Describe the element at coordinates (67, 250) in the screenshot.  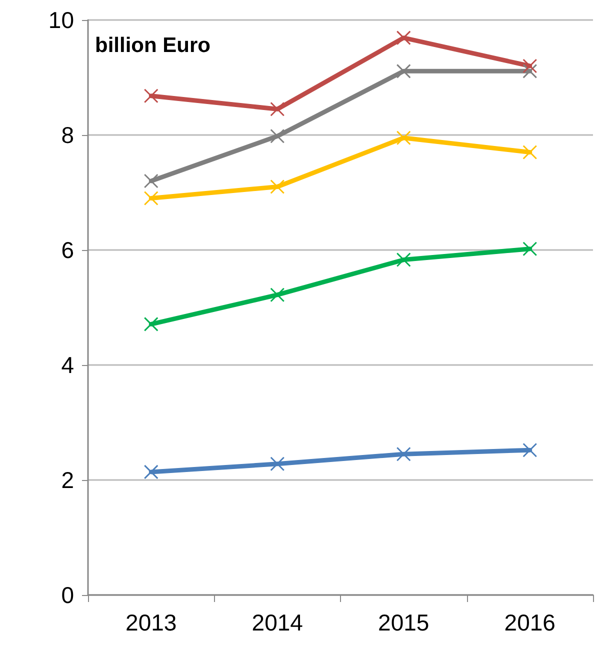
I see `y-tick-label: 6` at that location.